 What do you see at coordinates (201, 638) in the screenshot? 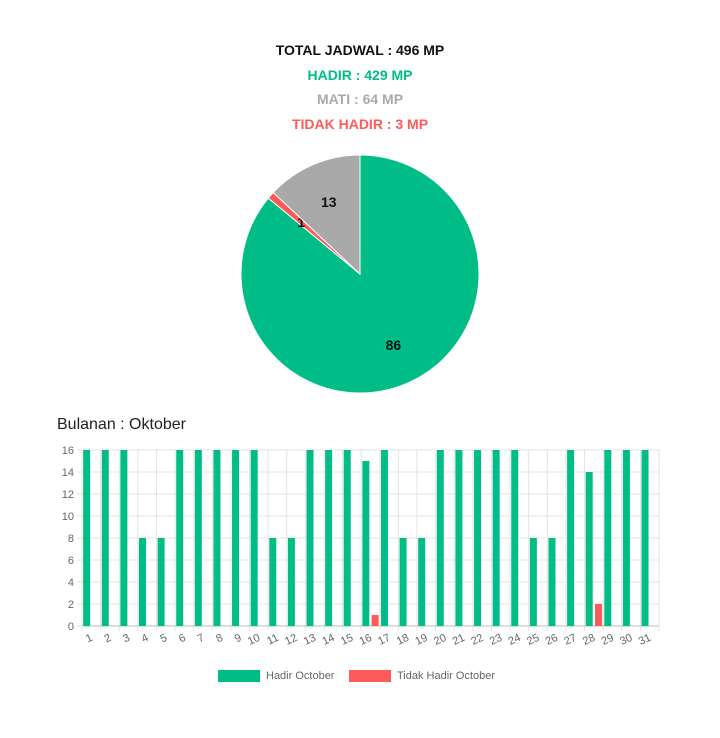
I see `x-tick-label: 7` at bounding box center [201, 638].